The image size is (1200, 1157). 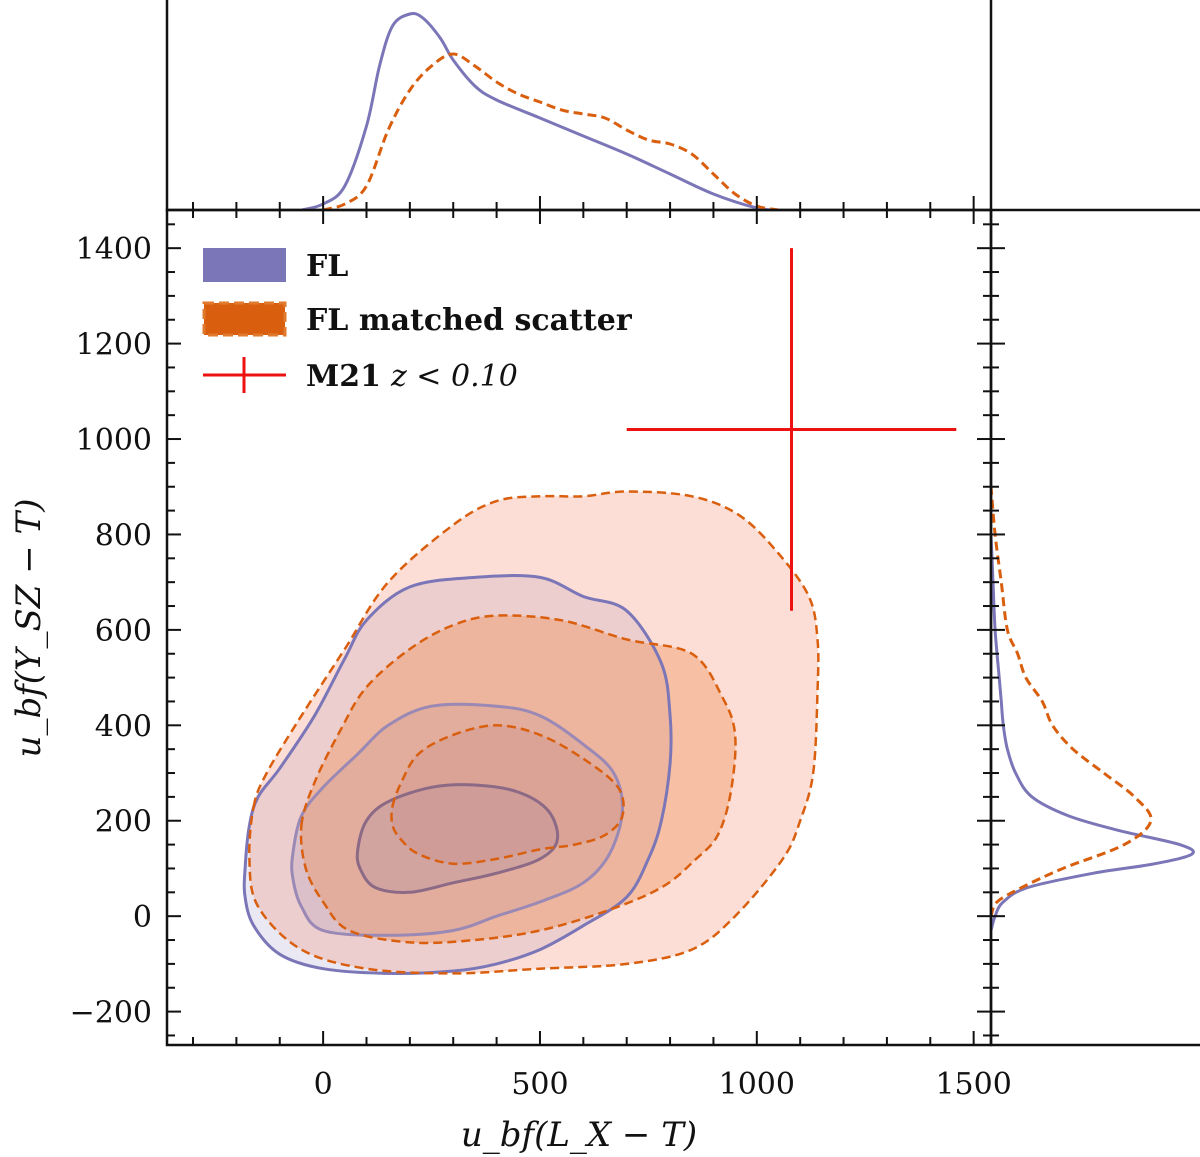 I want to click on x-axis-title: u_bf(L_X − T), so click(x=579, y=1135).